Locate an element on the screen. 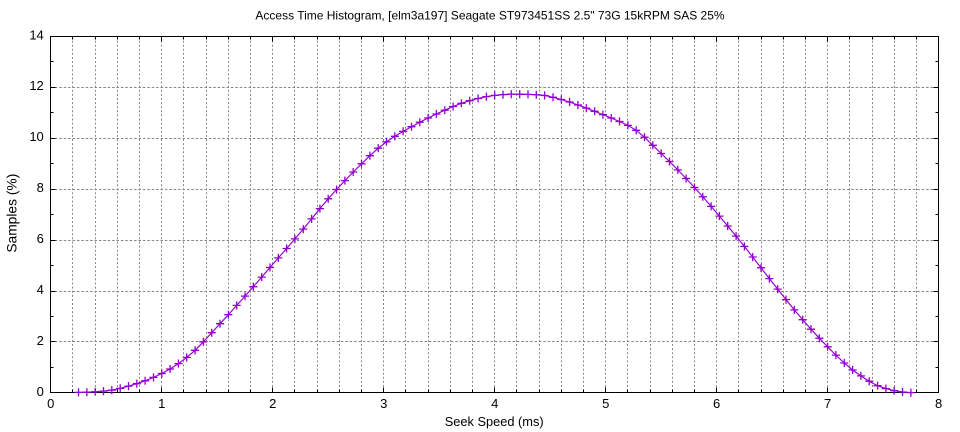 This screenshot has height=432, width=960. svg-text: 7 is located at coordinates (827, 403).